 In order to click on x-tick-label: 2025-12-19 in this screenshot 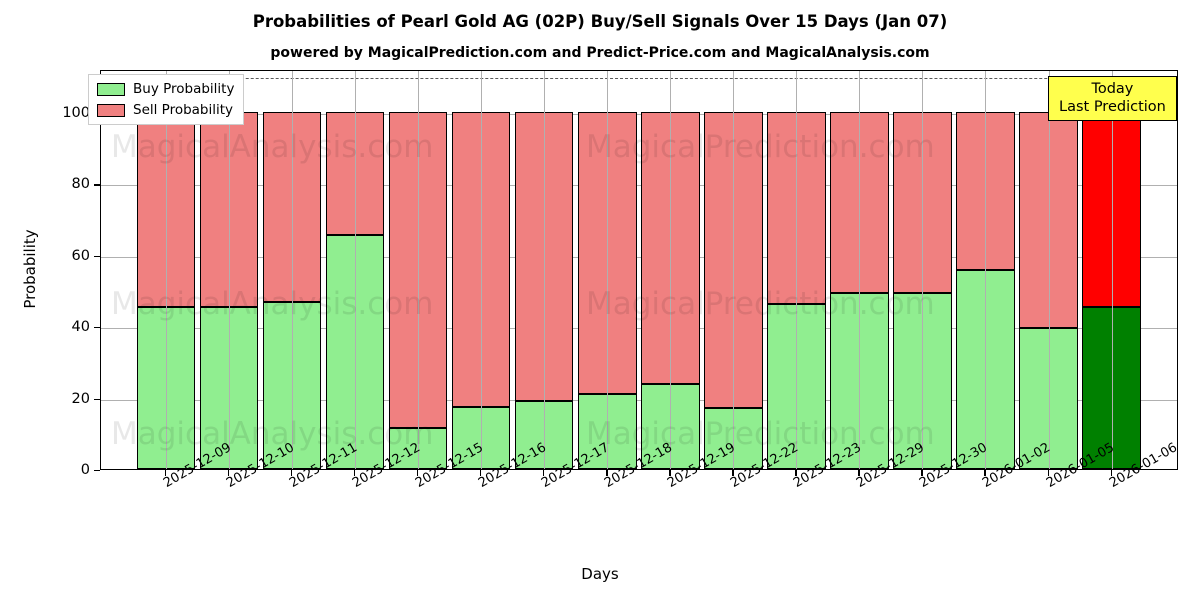, I will do `click(701, 465)`.